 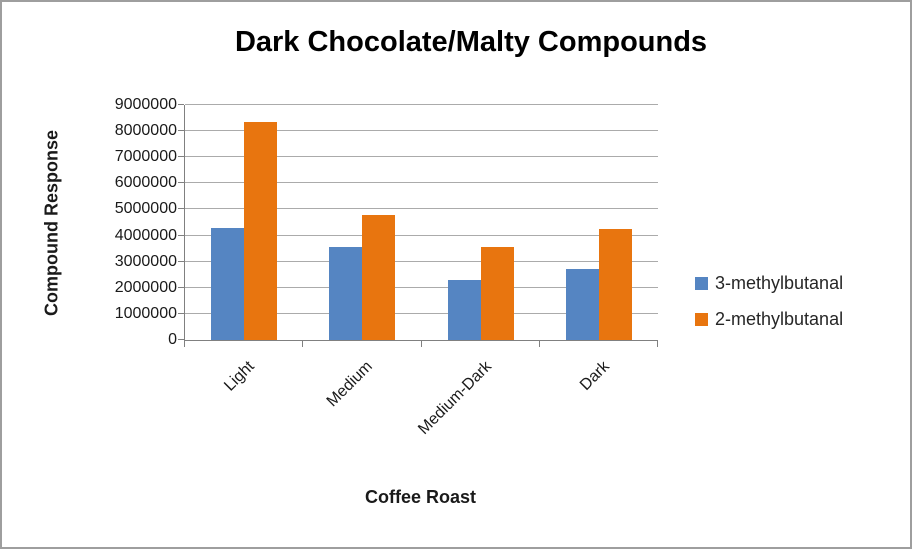 What do you see at coordinates (145, 235) in the screenshot?
I see `y-tick-label: 4000000` at bounding box center [145, 235].